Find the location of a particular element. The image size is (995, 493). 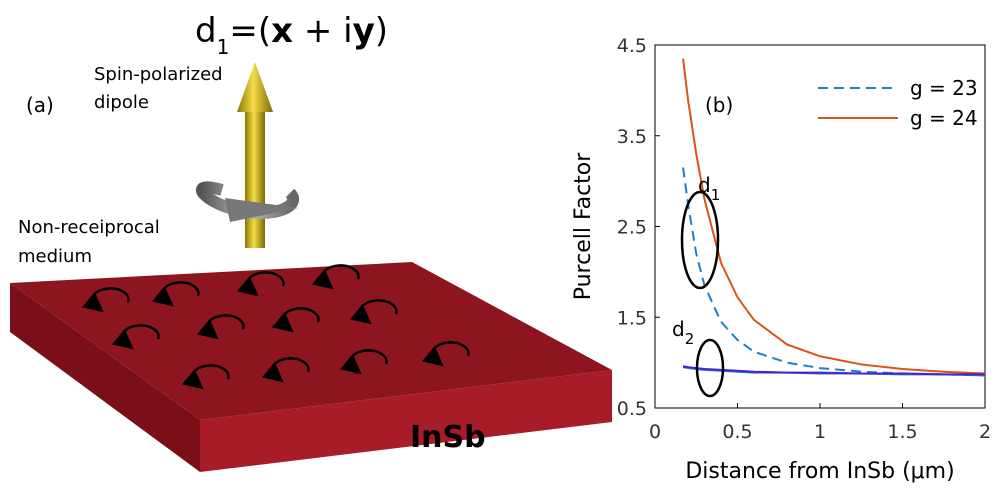

annotation: d2 is located at coordinates (683, 332).